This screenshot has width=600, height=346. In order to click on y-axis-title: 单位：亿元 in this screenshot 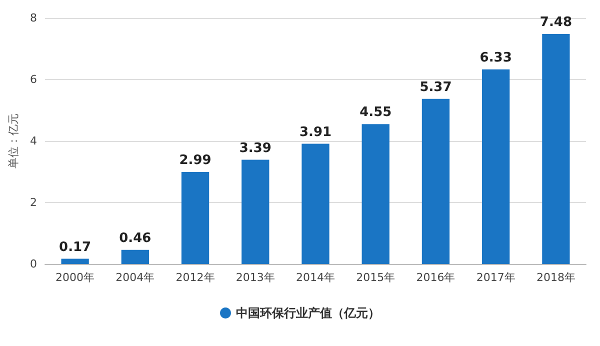, I will do `click(13, 141)`.